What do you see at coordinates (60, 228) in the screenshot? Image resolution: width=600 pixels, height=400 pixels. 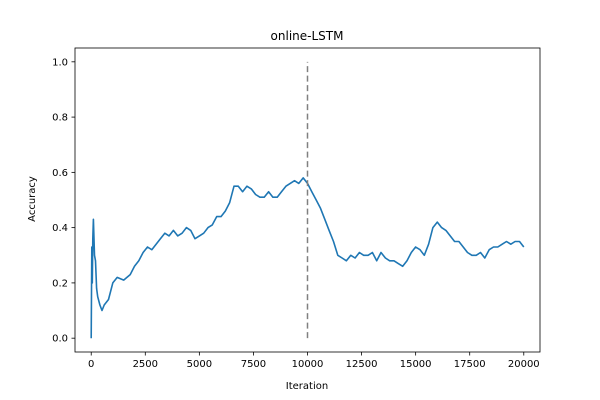 I see `y-tick-label: 0.4` at bounding box center [60, 228].